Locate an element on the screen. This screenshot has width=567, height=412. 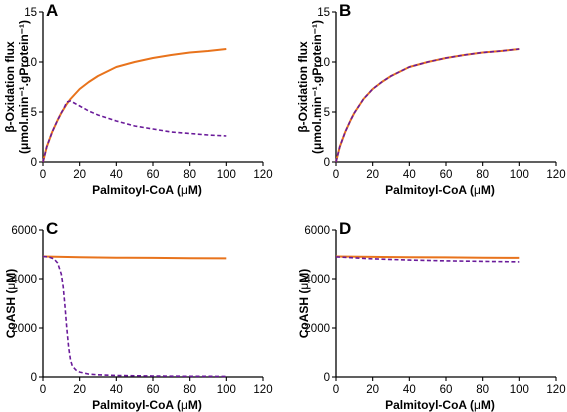
panel-letter: C is located at coordinates (52, 228).